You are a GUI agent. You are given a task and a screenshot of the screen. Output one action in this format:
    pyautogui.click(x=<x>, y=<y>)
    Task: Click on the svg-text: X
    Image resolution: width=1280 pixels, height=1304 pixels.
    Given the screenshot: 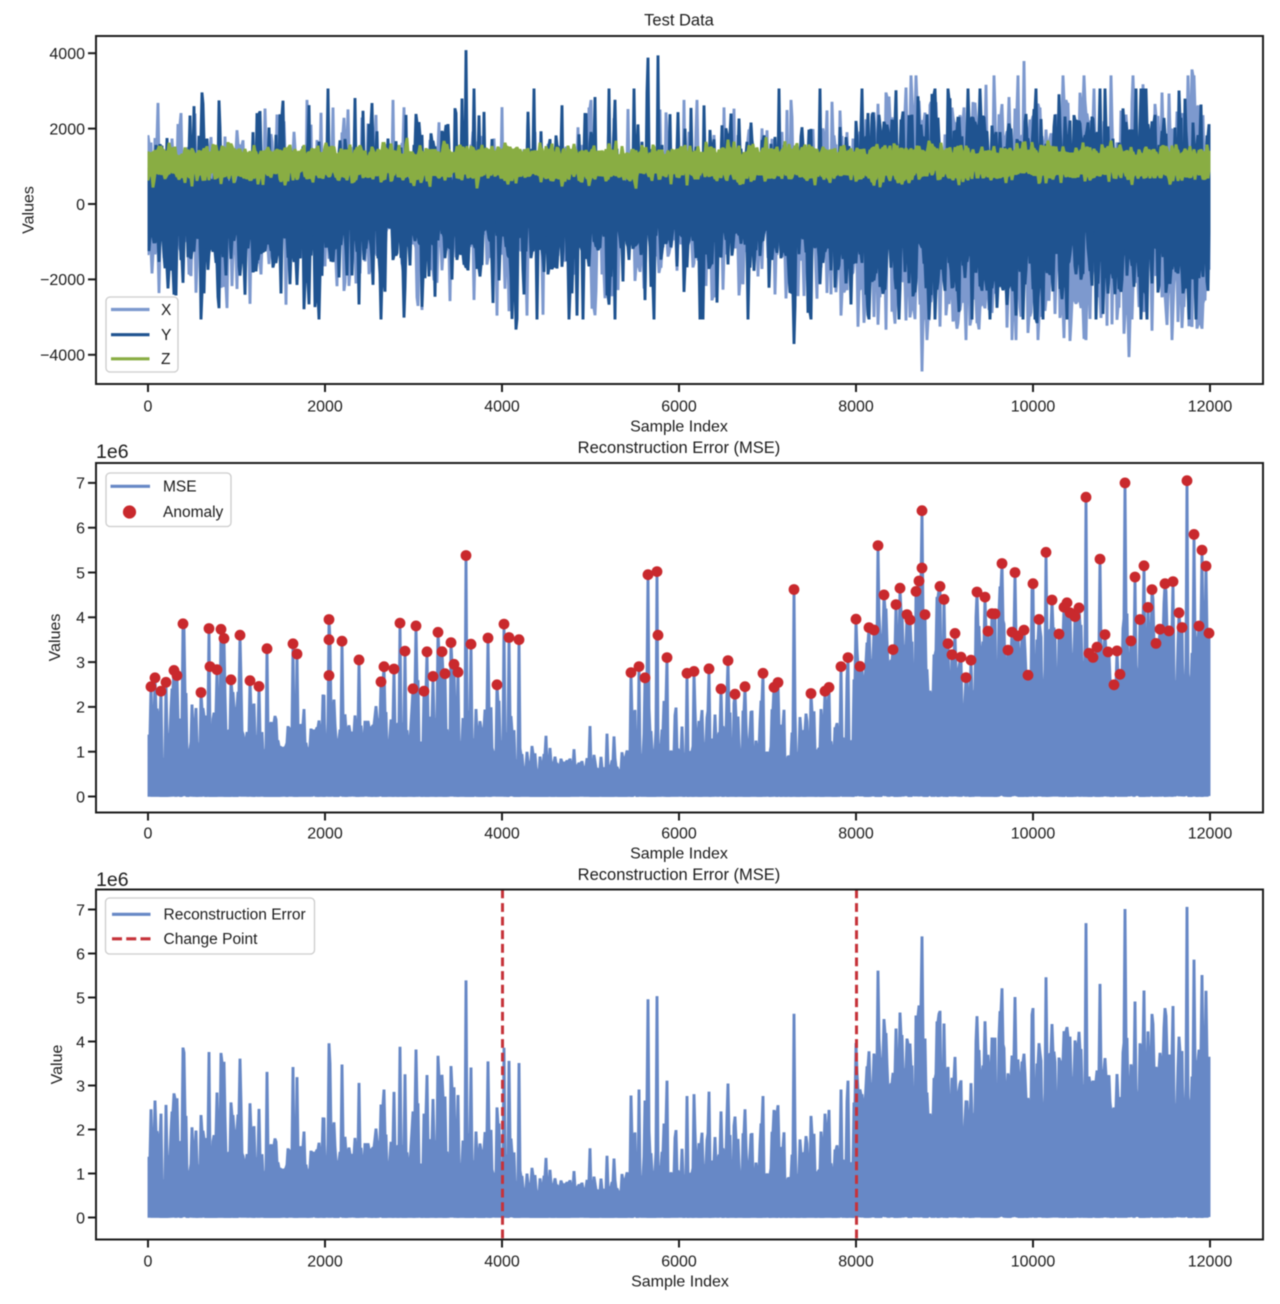 What is the action you would take?
    pyautogui.click(x=166, y=310)
    